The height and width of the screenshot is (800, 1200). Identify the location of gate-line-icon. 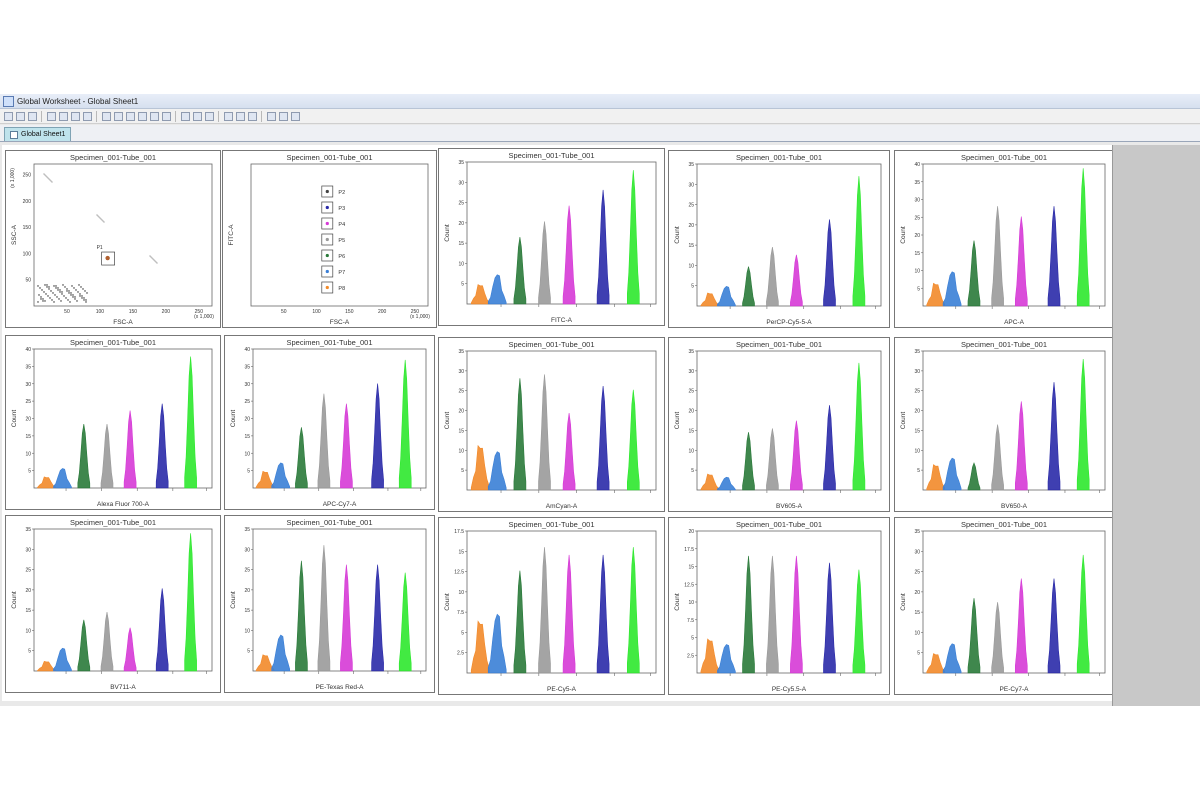
(209, 116).